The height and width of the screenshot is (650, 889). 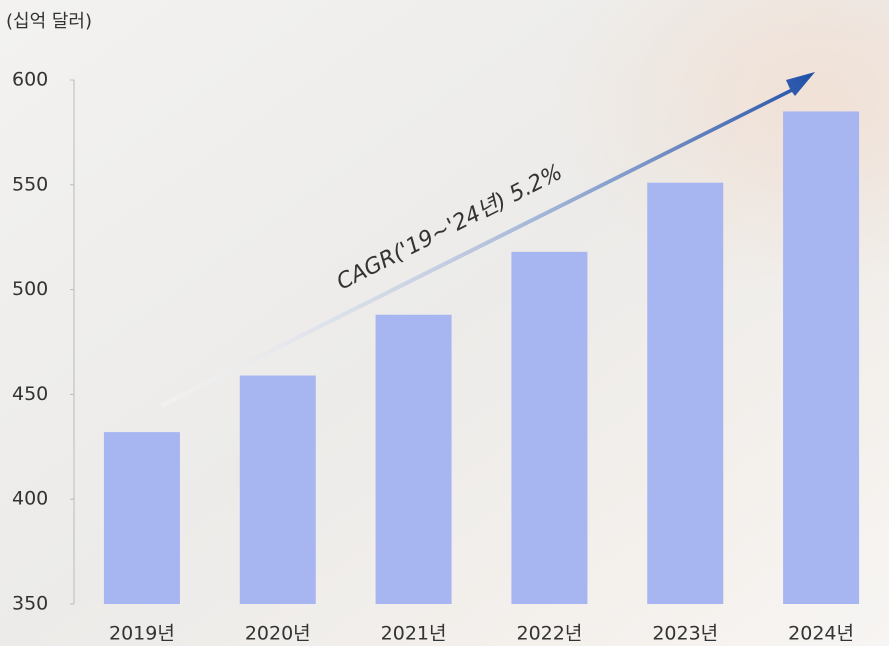 I want to click on y-tick-label: 400, so click(x=30, y=499).